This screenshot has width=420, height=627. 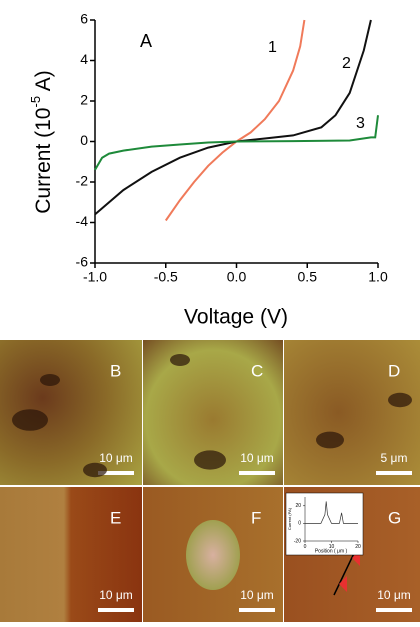 I want to click on x-tick-label: 0.5, so click(x=308, y=277).